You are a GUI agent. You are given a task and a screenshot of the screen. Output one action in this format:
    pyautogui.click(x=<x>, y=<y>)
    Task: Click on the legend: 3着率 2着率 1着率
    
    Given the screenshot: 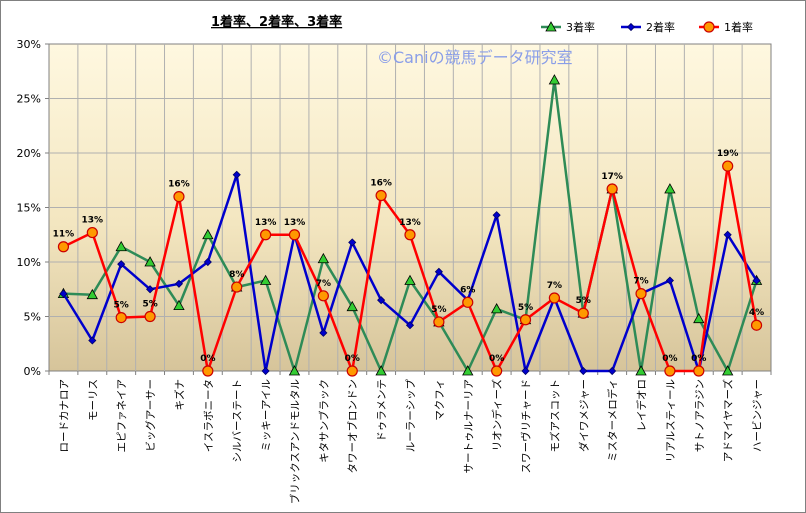 What is the action you would take?
    pyautogui.click(x=647, y=27)
    